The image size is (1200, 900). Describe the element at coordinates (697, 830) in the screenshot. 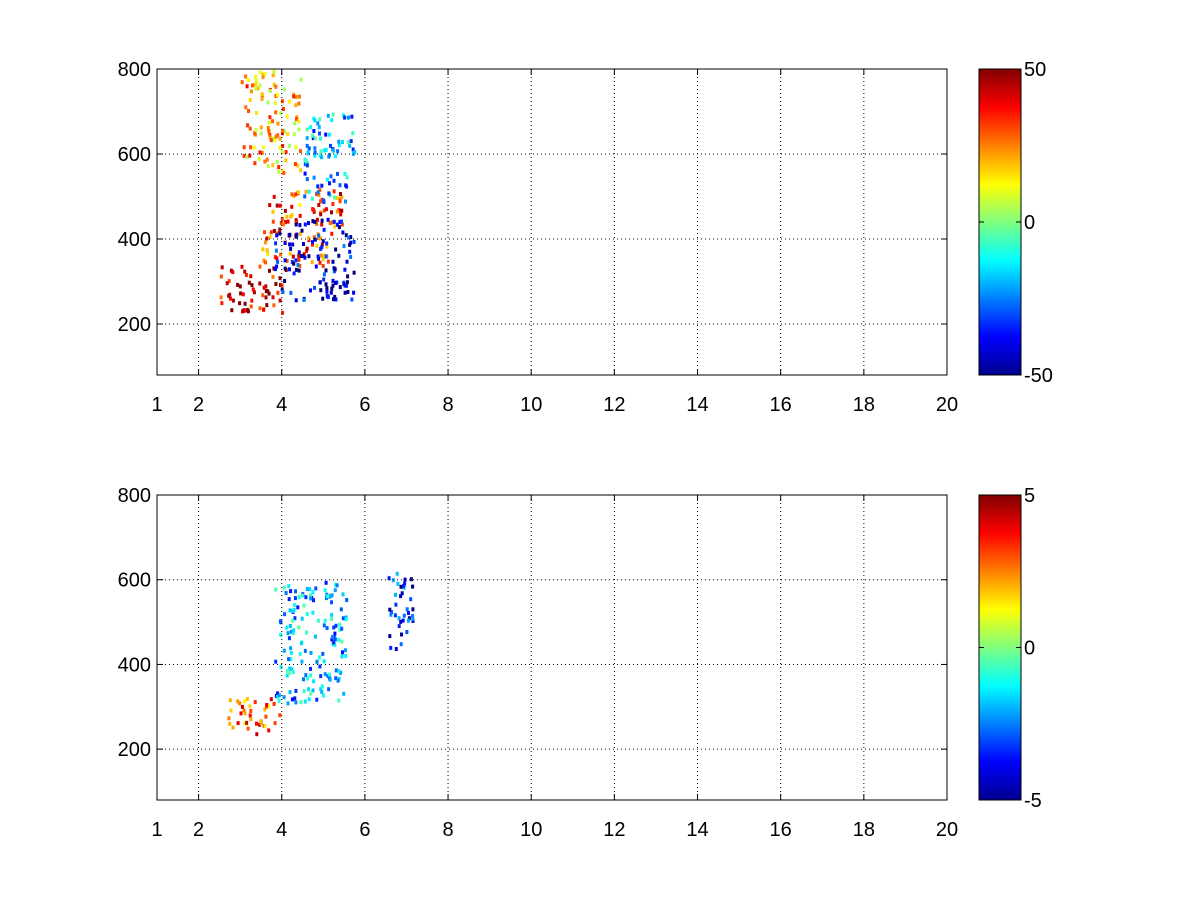

I see `x-tick-label: 14` at that location.